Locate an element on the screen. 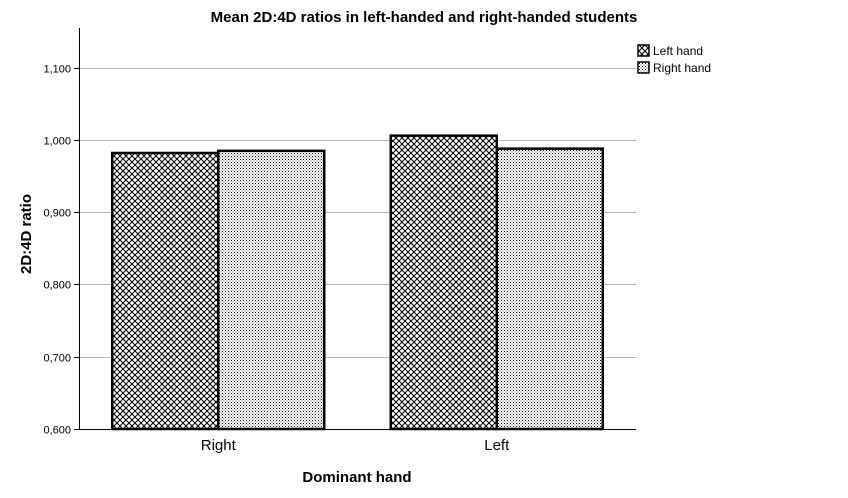 The height and width of the screenshot is (498, 848). legend-label: Left hand is located at coordinates (678, 51).